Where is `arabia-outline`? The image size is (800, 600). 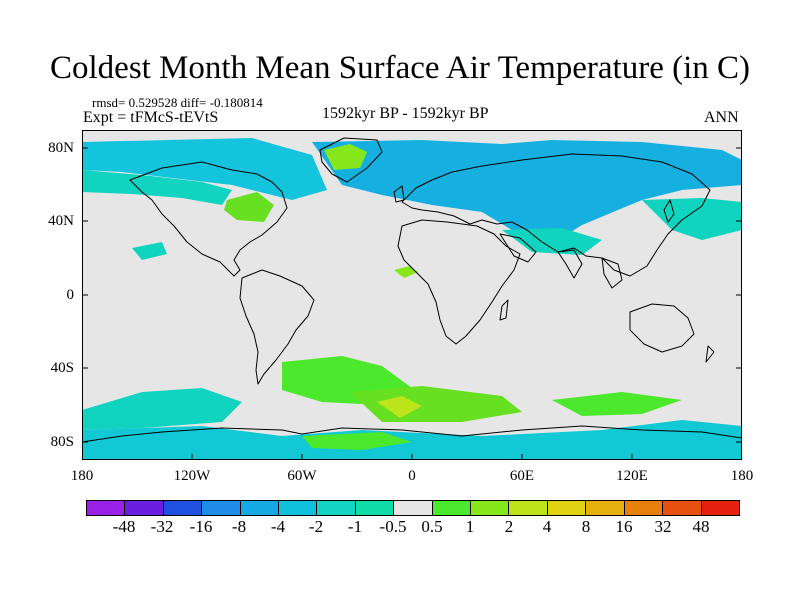
arabia-outline is located at coordinates (518, 248).